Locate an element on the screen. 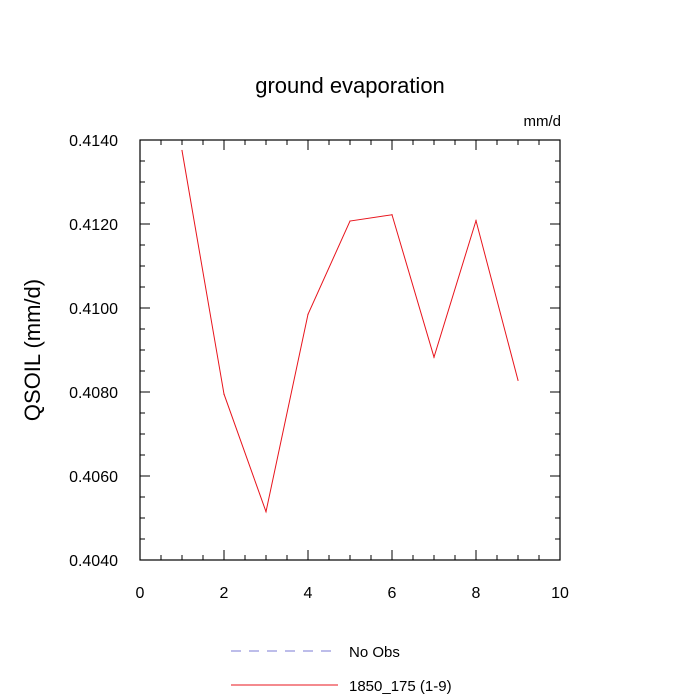 This screenshot has width=700, height=700. y-tick-label: 0.4040 is located at coordinates (93, 561).